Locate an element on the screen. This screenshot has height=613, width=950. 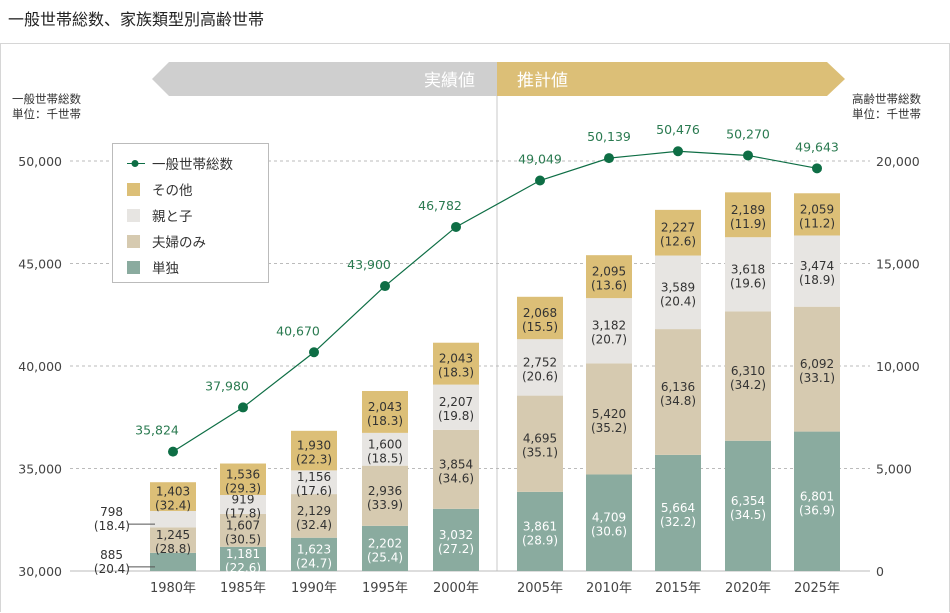
right-tick-label: 15,000 is located at coordinates (898, 264).